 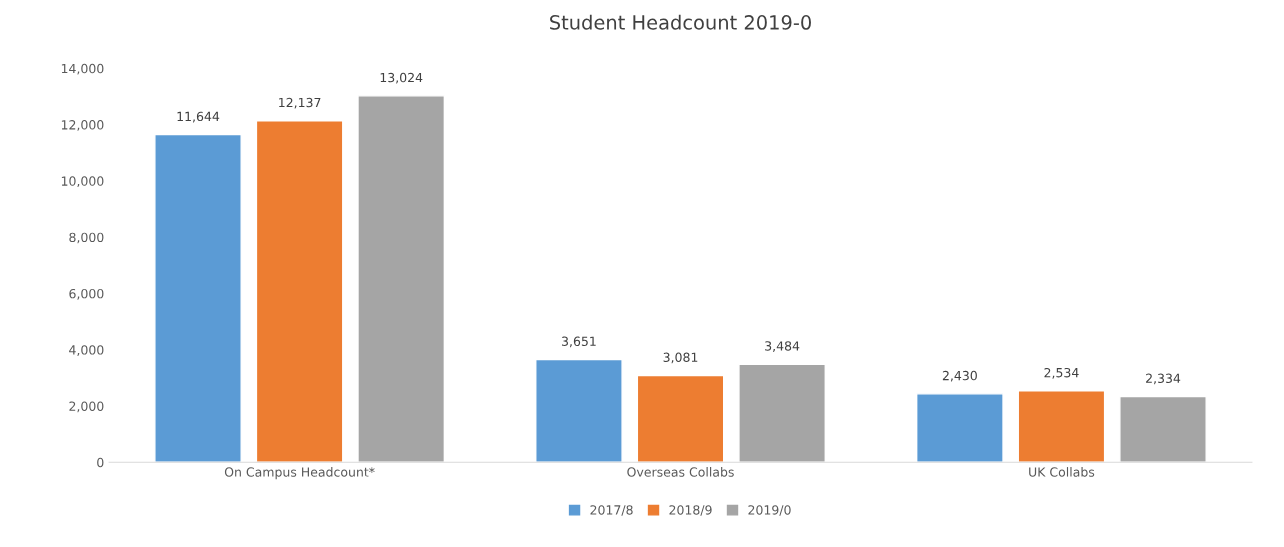 What do you see at coordinates (690, 510) in the screenshot?
I see `legend-label: 2018/9` at bounding box center [690, 510].